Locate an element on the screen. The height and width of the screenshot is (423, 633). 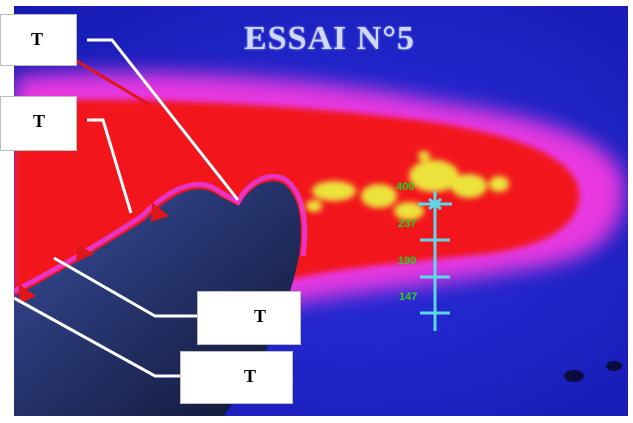
scale-tick-label: 190 is located at coordinates (407, 261).